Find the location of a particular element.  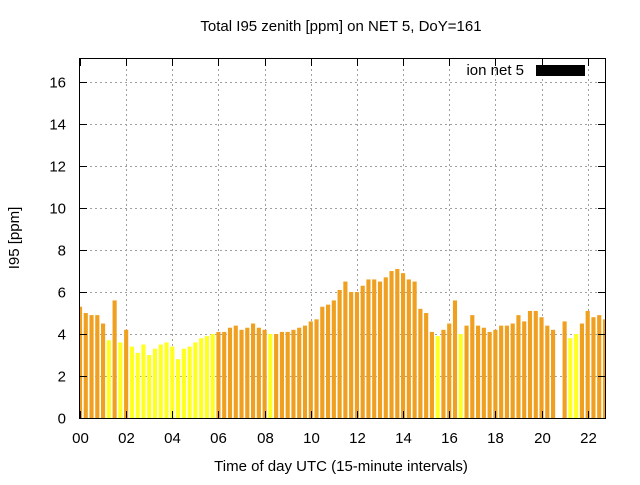

x-tick-label: 16 is located at coordinates (449, 438).